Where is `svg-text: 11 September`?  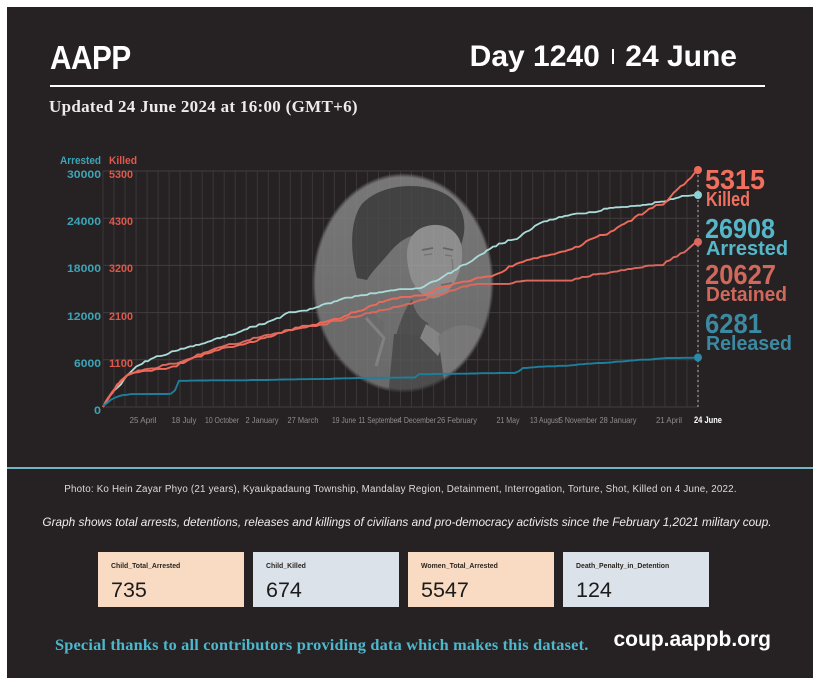 svg-text: 11 September is located at coordinates (379, 420).